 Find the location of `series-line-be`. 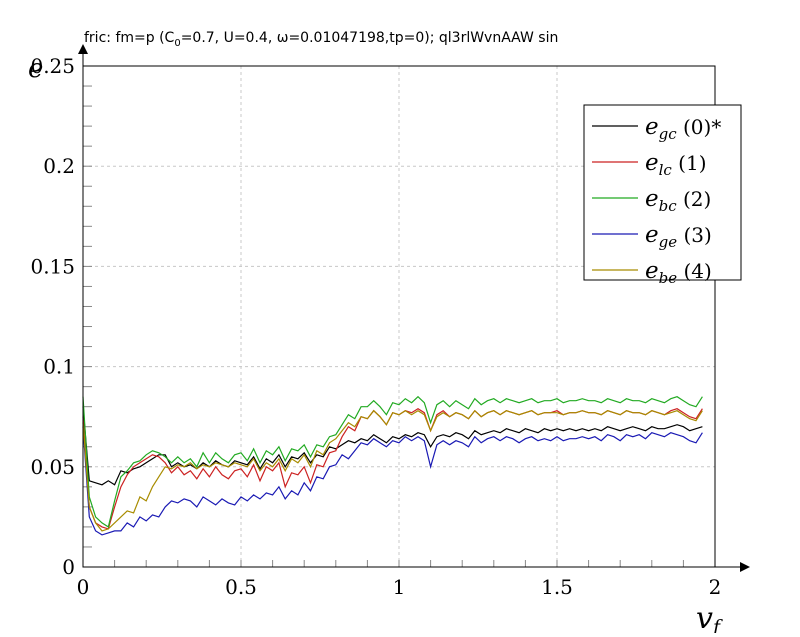

series-line-be is located at coordinates (392, 470).